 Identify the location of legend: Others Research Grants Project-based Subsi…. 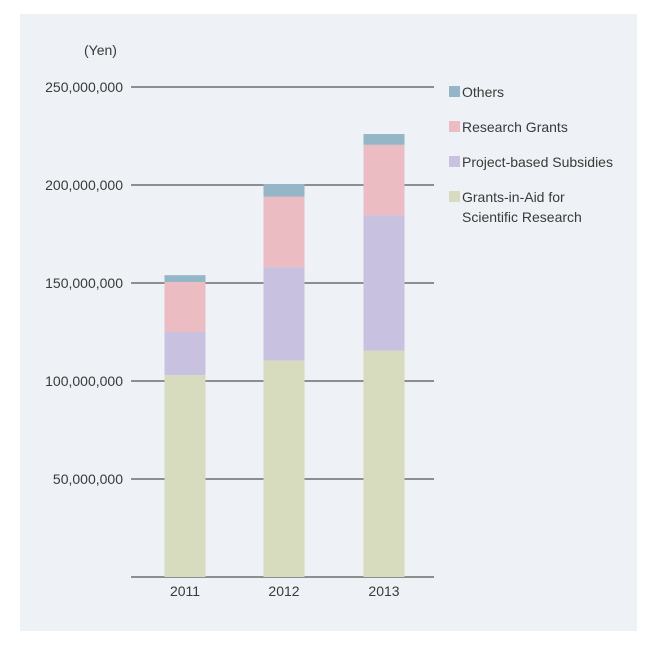
(544, 162).